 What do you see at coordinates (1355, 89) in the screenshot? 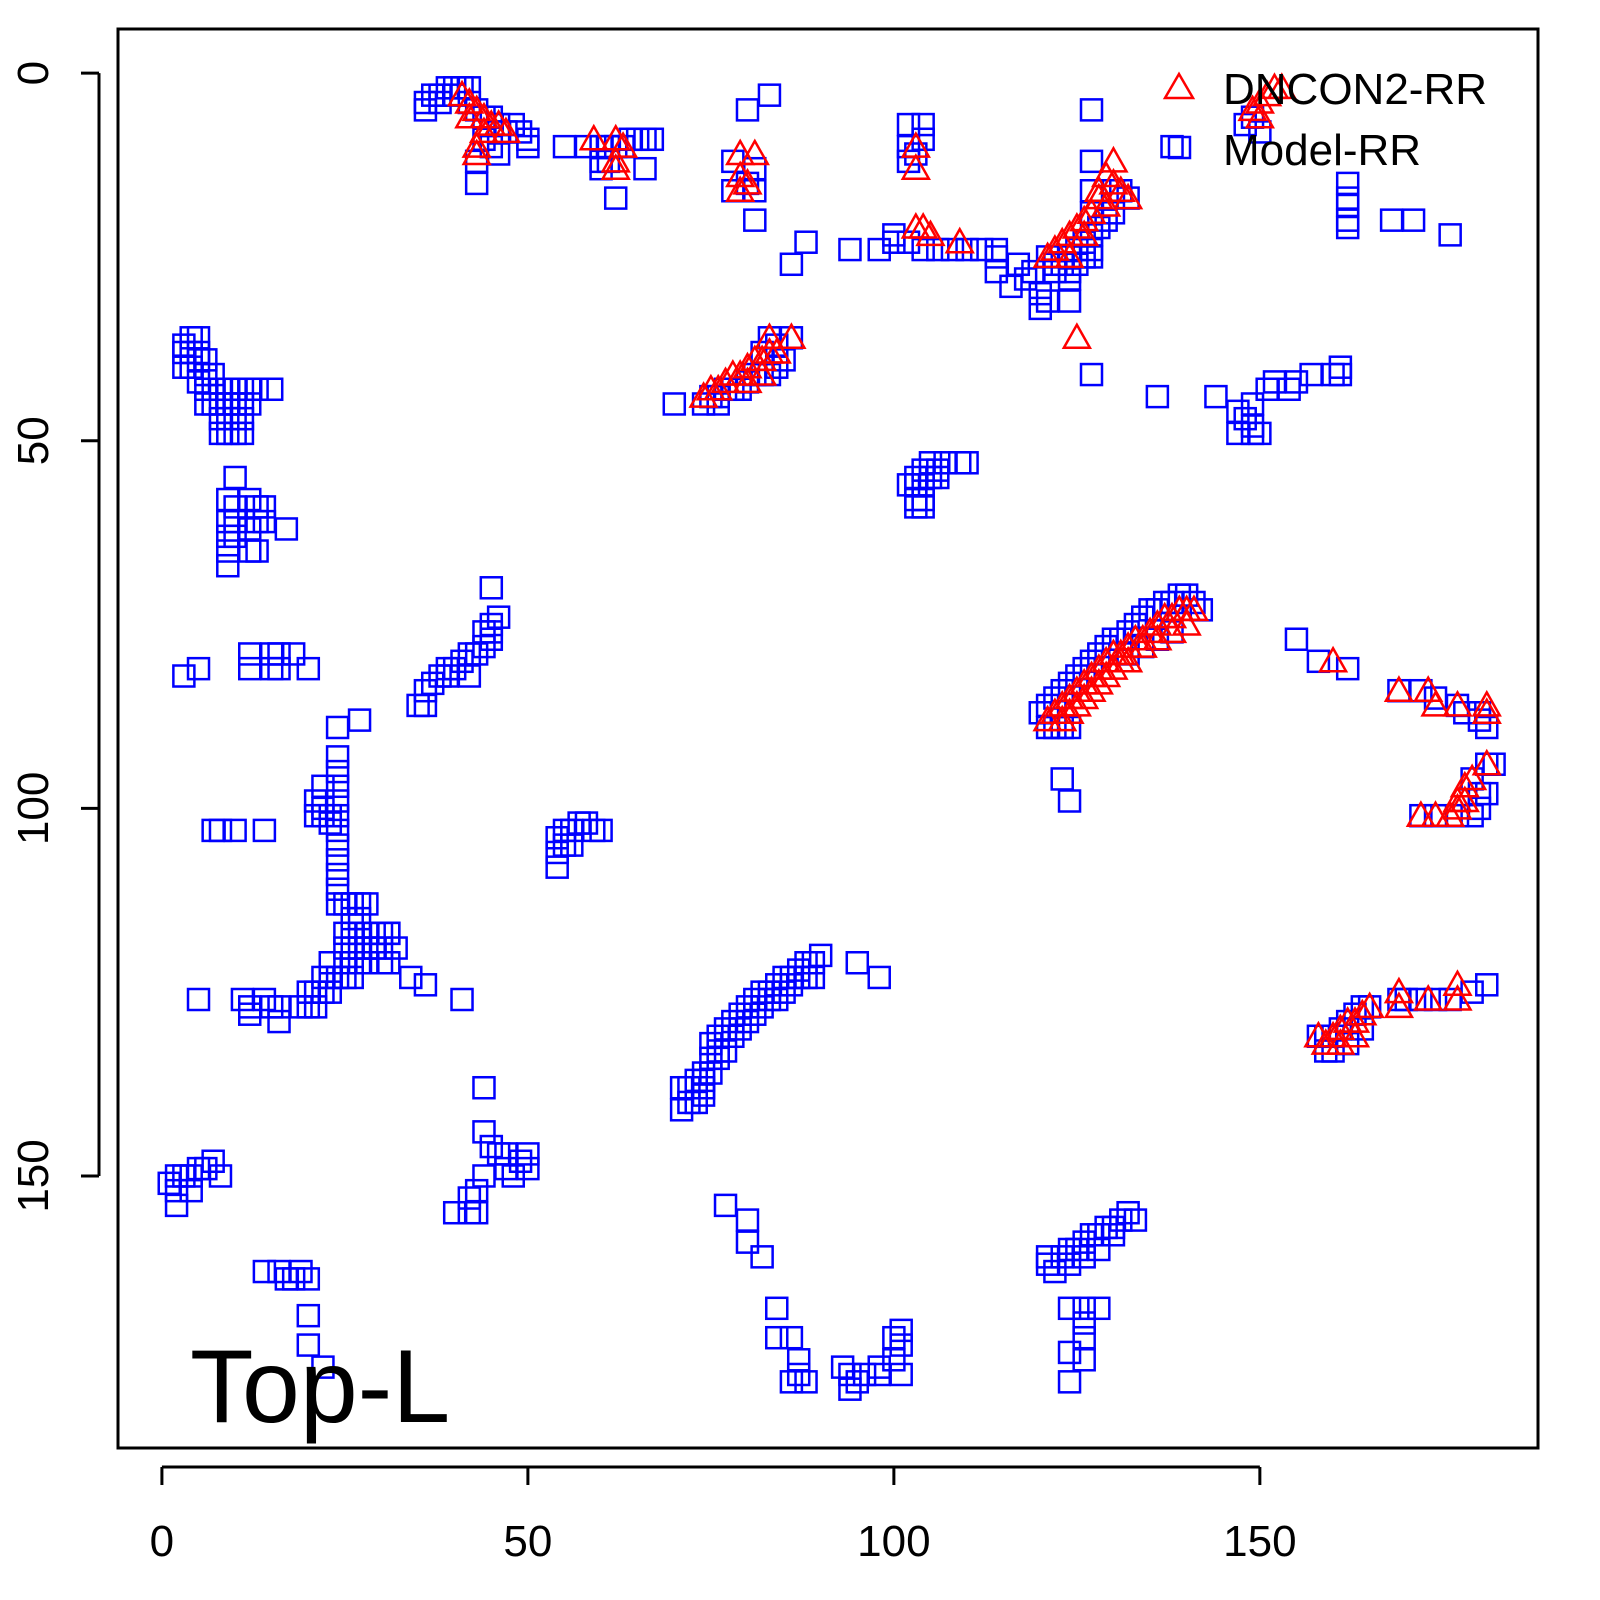
I see `legend-label-dncon2-rr: DNCON2-RR` at bounding box center [1355, 89].